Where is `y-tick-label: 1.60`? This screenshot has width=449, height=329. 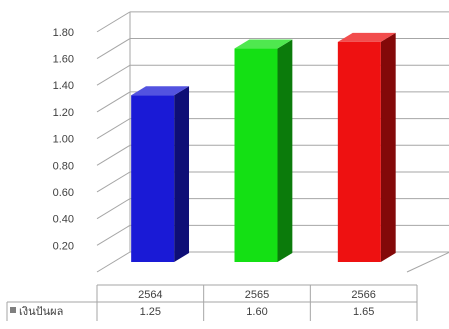 y-tick-label: 1.60 is located at coordinates (63, 60).